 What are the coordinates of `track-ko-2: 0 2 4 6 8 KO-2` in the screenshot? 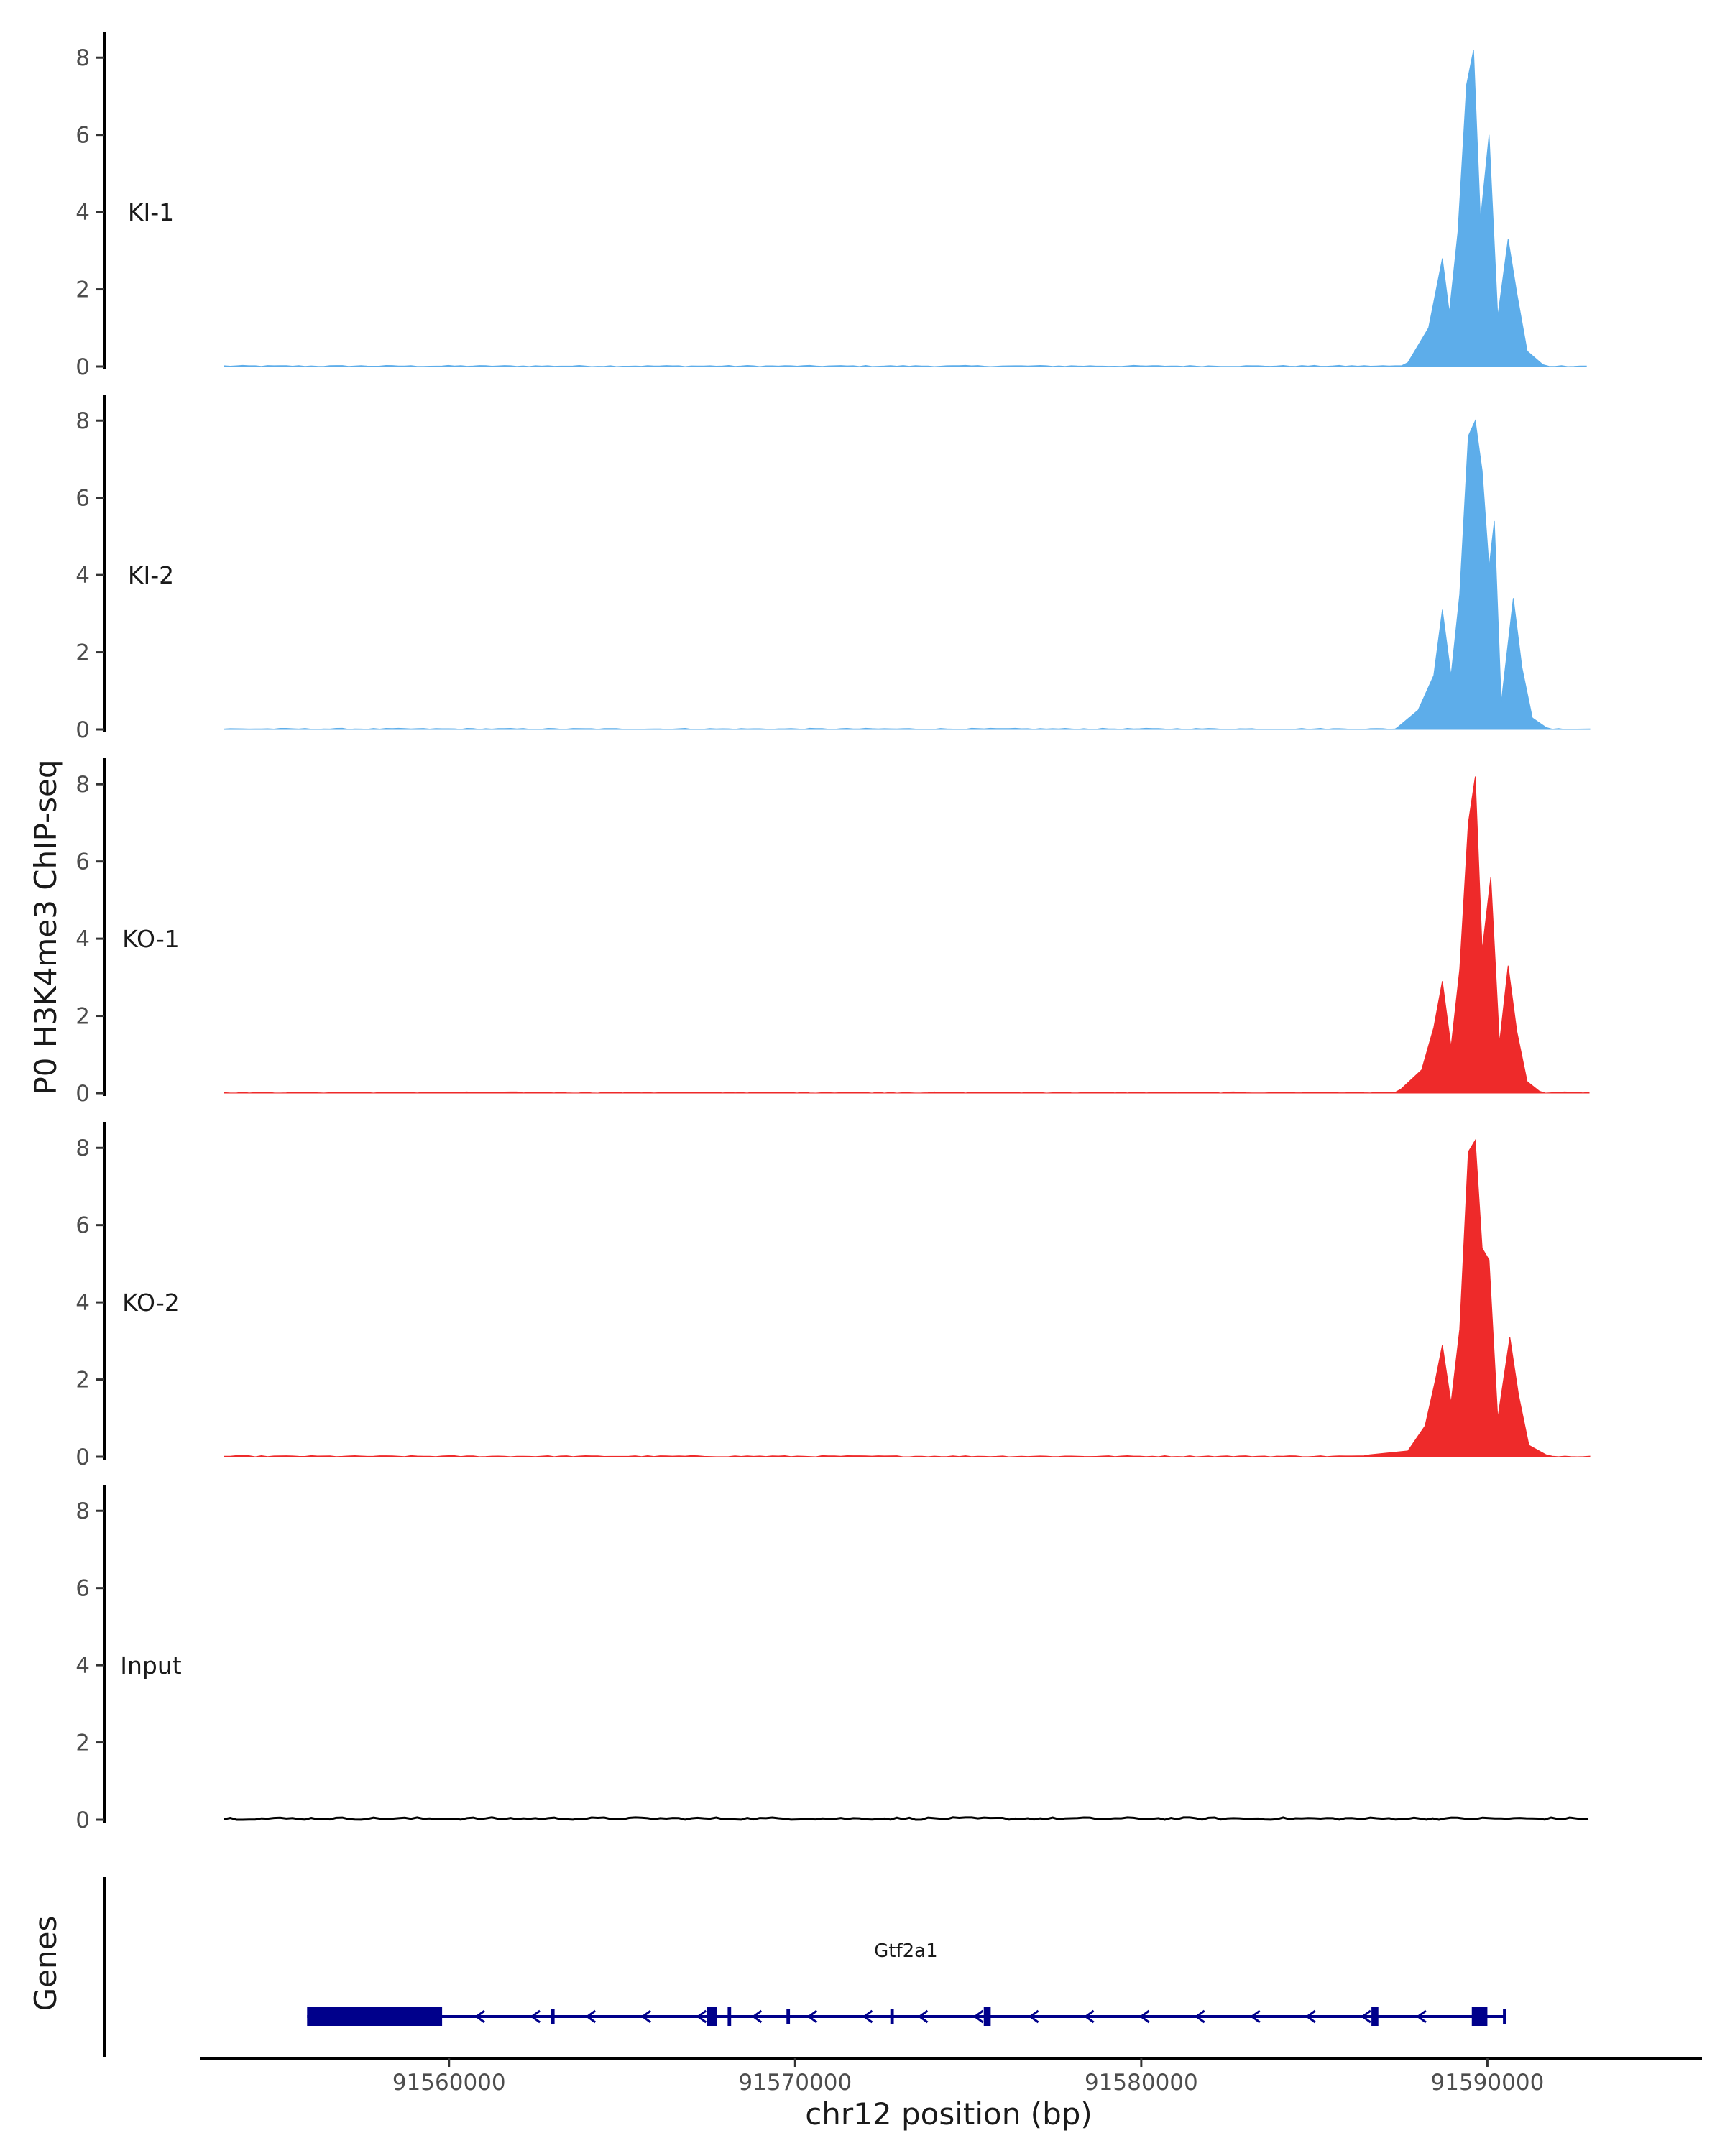 It's located at (833, 1296).